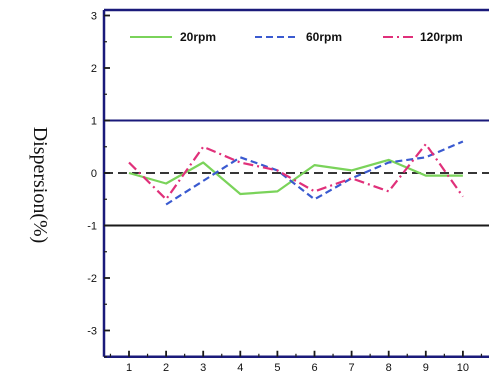  I want to click on legend-label-120rpm: 120rpm, so click(441, 37).